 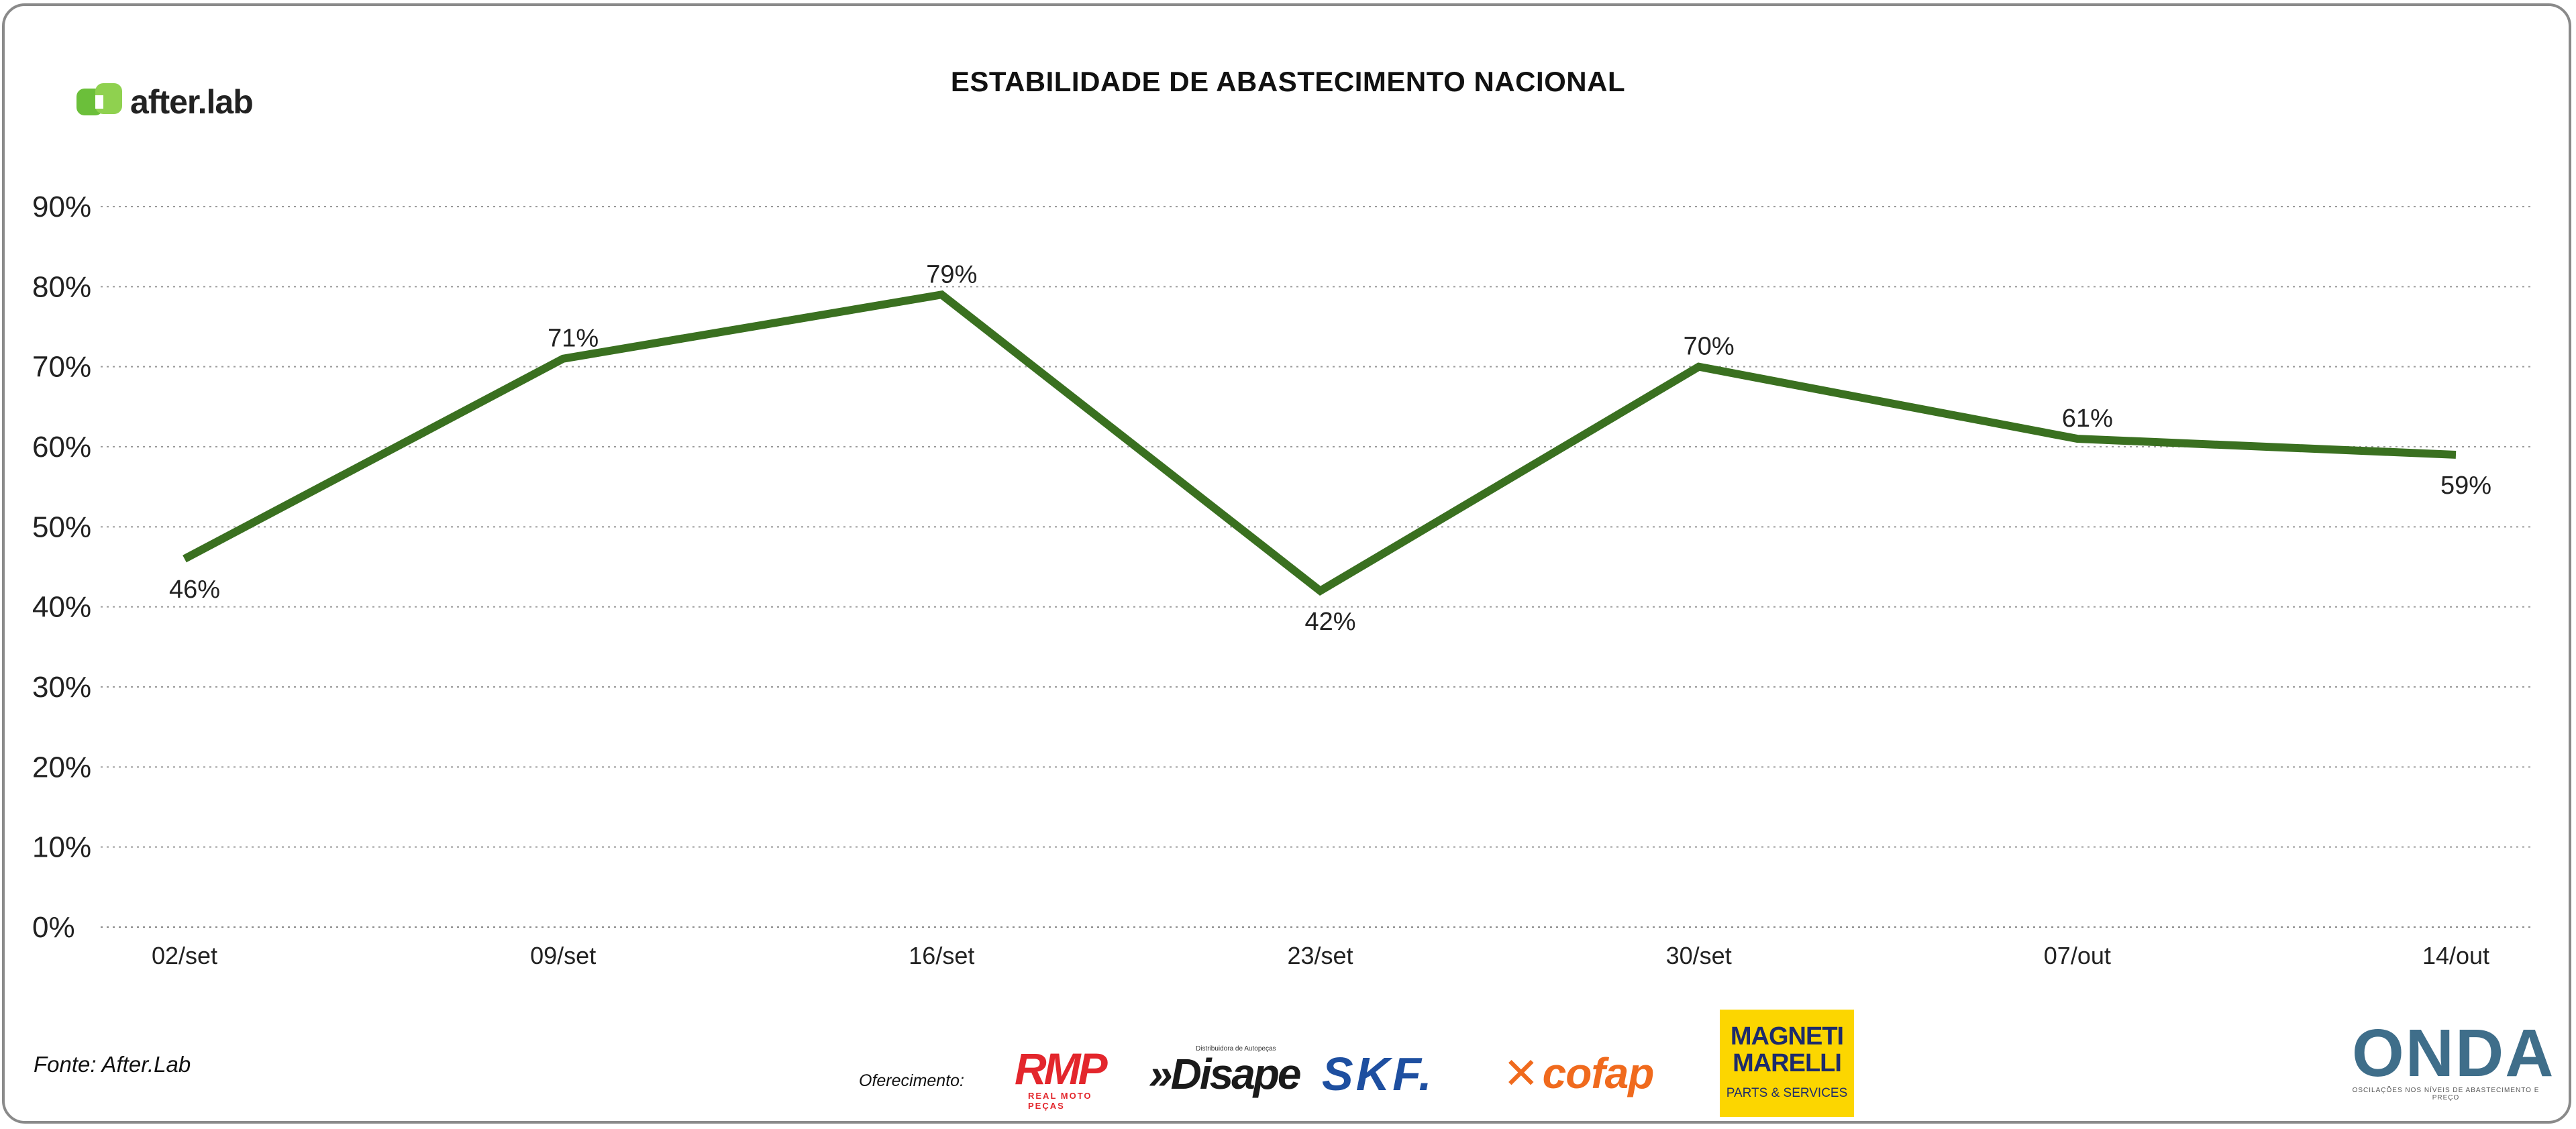 What do you see at coordinates (1329, 622) in the screenshot?
I see `data-label: 42%` at bounding box center [1329, 622].